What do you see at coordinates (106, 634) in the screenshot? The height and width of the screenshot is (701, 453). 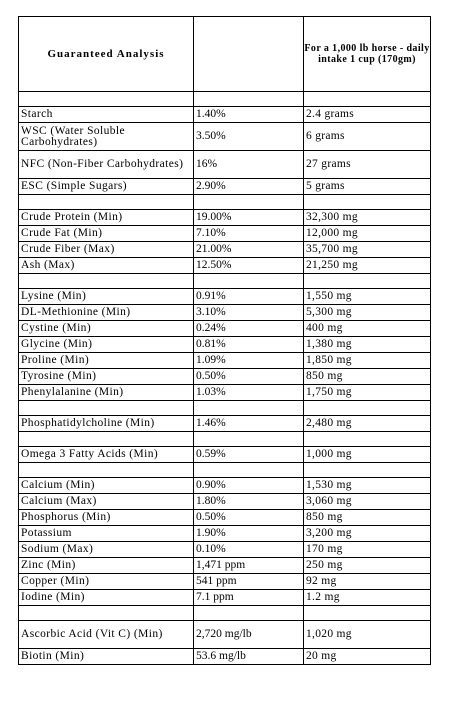 I see `nutrient-name: Ascorbic Acid (Vit C) (Min)` at bounding box center [106, 634].